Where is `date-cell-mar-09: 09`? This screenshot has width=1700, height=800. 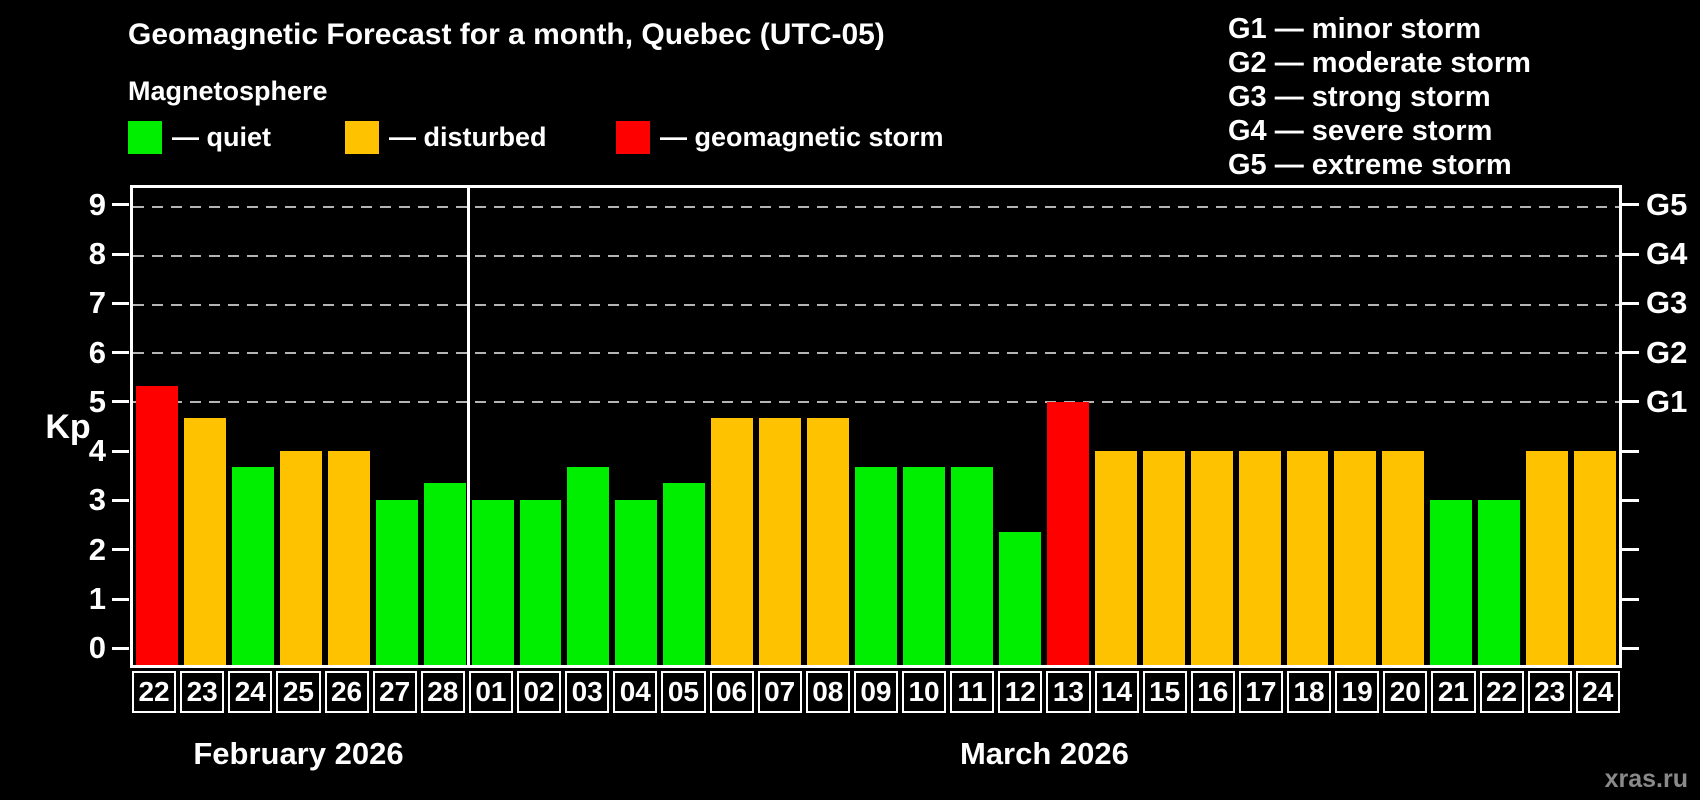 date-cell-mar-09: 09 is located at coordinates (875, 692).